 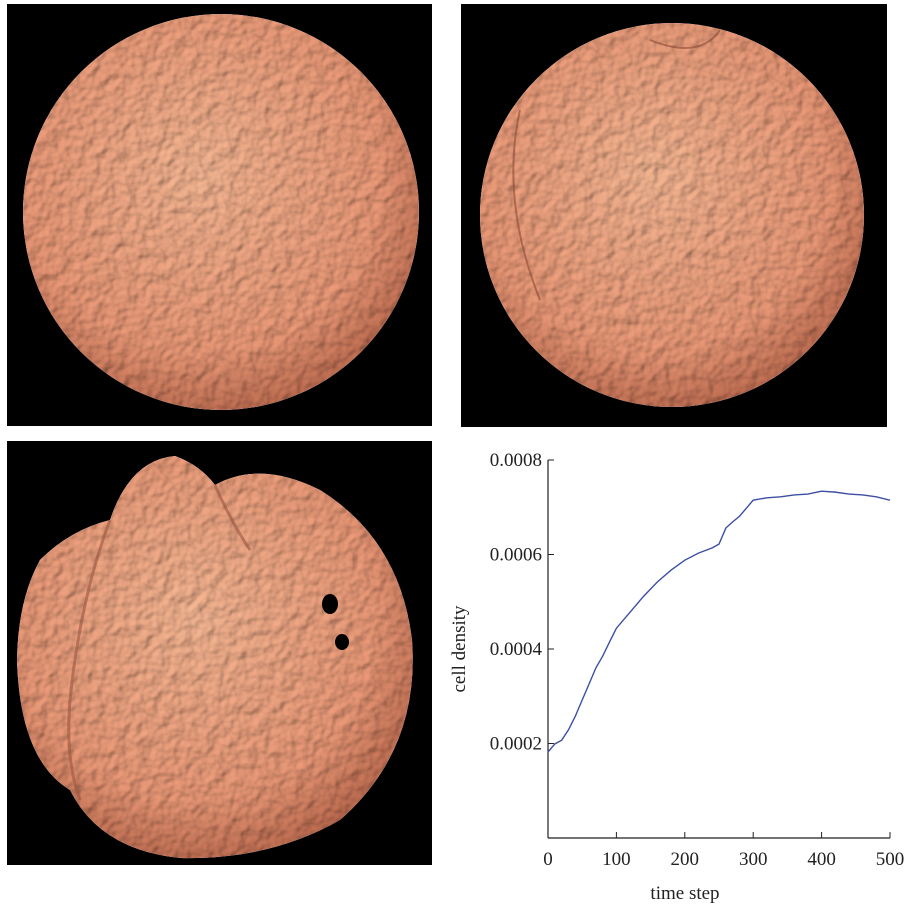 What do you see at coordinates (516, 555) in the screenshot?
I see `y-tick-label: 0.0006` at bounding box center [516, 555].